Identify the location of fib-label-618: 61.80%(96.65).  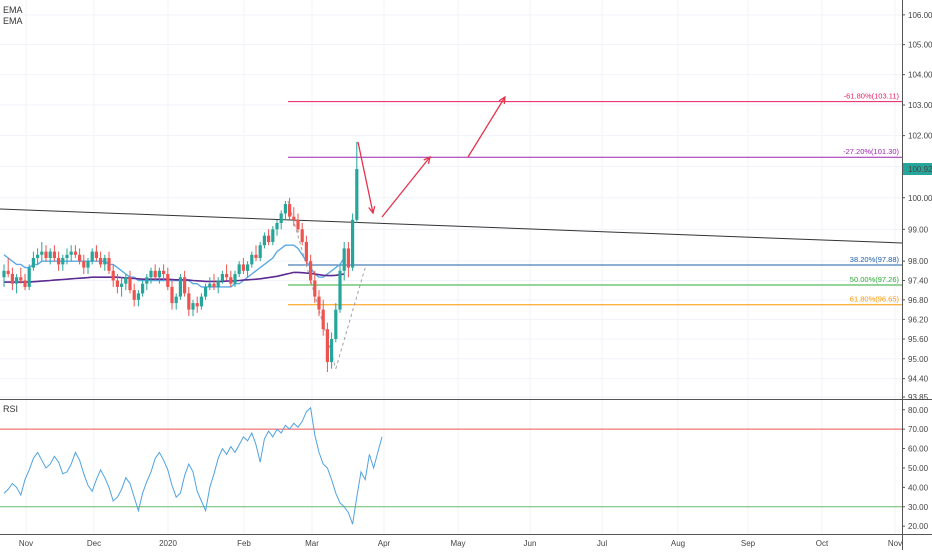
(875, 299).